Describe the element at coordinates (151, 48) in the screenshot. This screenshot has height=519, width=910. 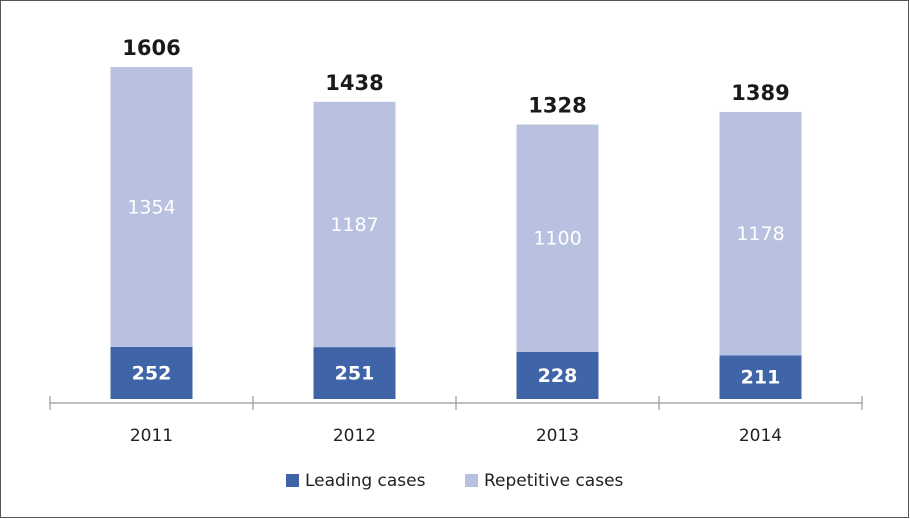
I see `total-label: 1606` at that location.